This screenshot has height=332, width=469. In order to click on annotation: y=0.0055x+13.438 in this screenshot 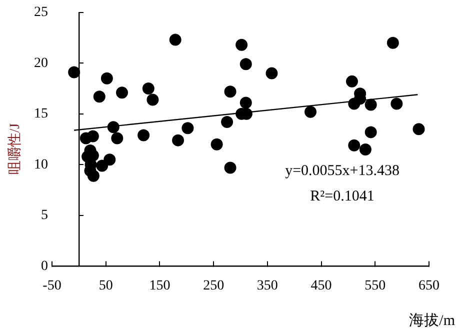, I will do `click(342, 170)`.